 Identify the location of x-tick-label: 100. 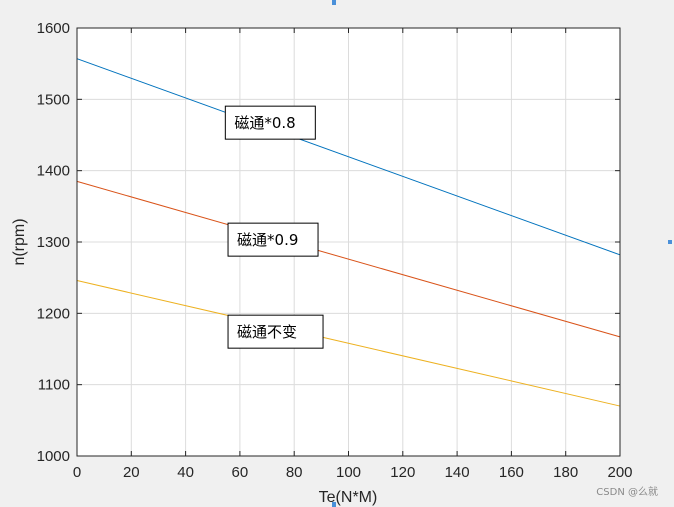
(348, 472).